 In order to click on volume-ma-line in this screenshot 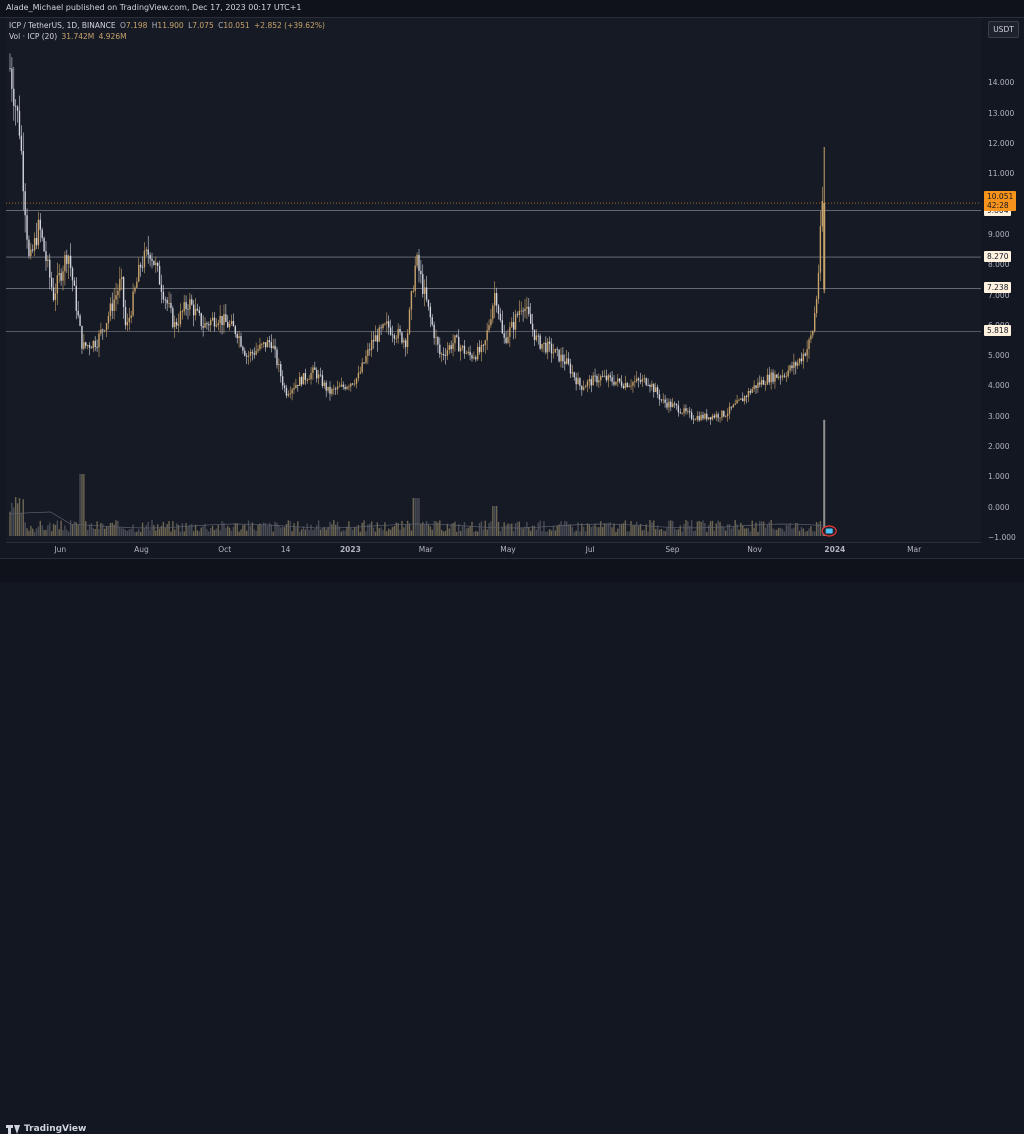, I will do `click(416, 520)`.